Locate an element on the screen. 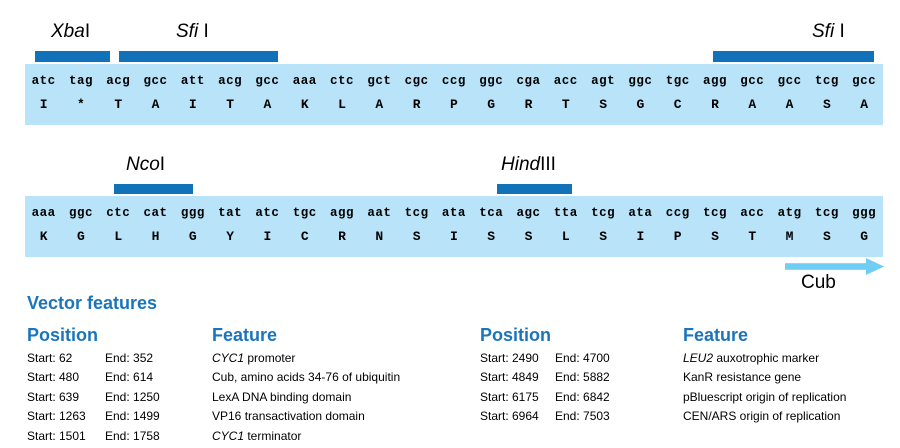 The height and width of the screenshot is (448, 900). codon-cell: acg T is located at coordinates (118, 94).